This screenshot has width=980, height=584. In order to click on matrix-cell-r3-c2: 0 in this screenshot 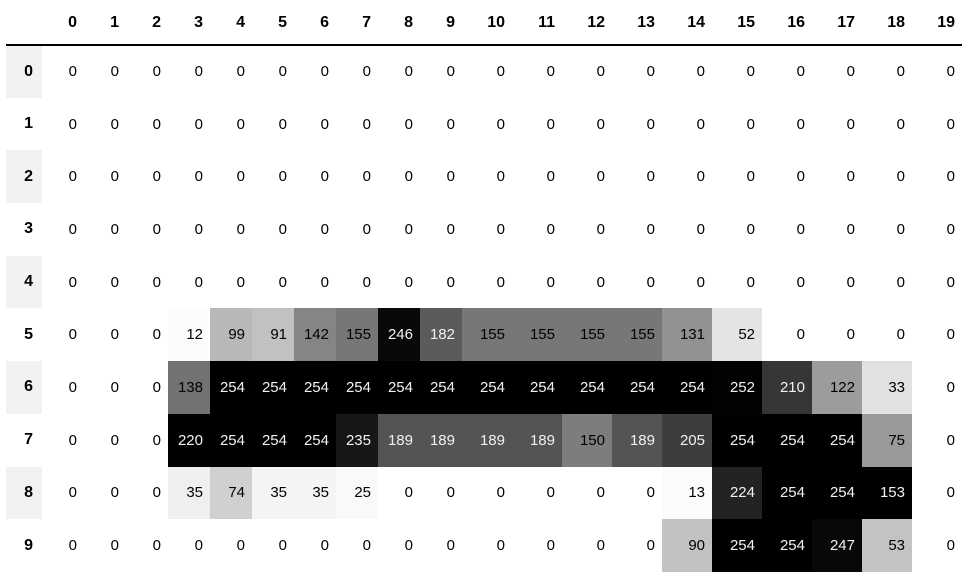, I will do `click(147, 229)`.